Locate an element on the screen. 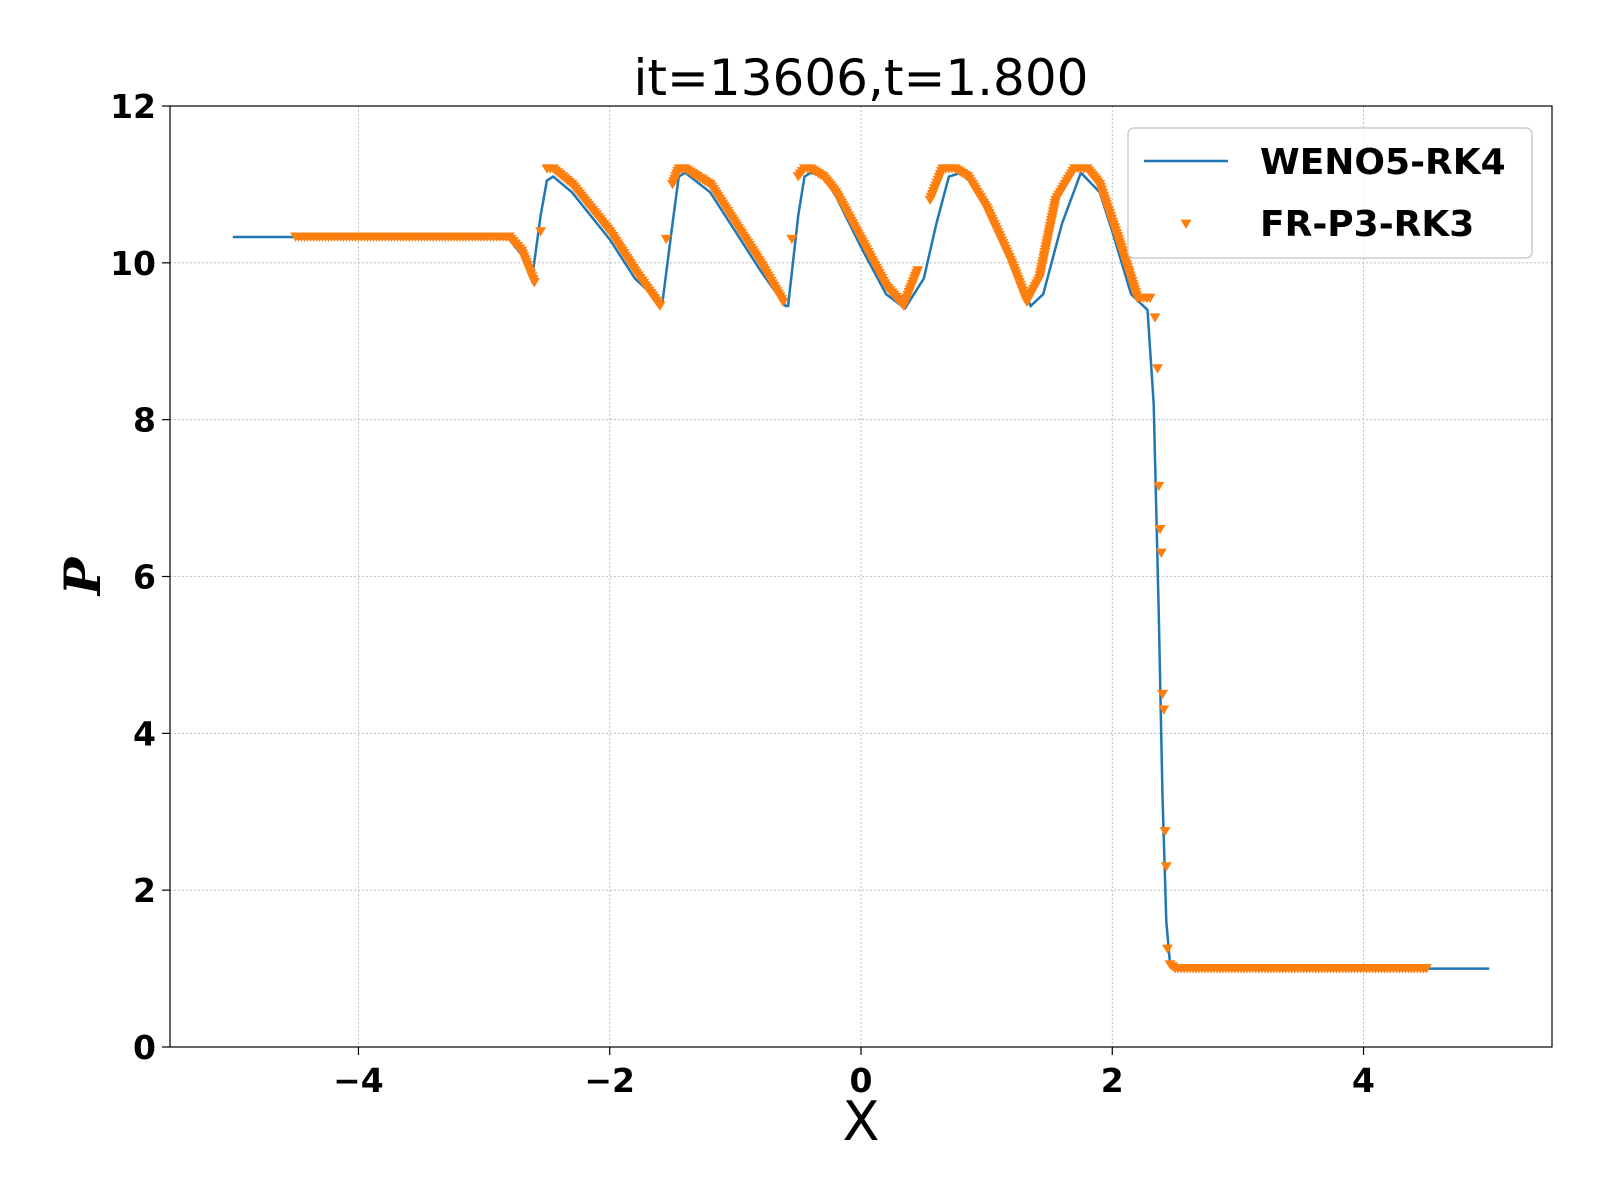 Image resolution: width=1600 pixels, height=1200 pixels. legend-box is located at coordinates (1330, 193).